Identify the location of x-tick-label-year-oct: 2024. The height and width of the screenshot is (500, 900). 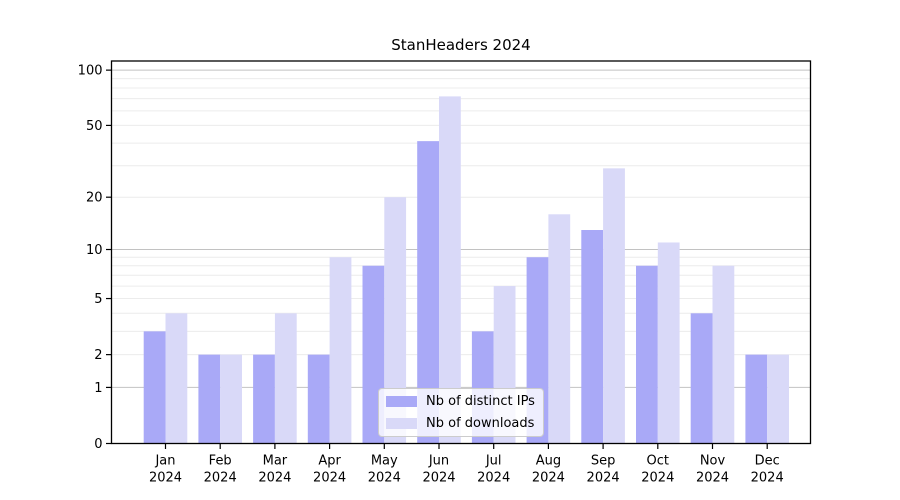
(657, 478).